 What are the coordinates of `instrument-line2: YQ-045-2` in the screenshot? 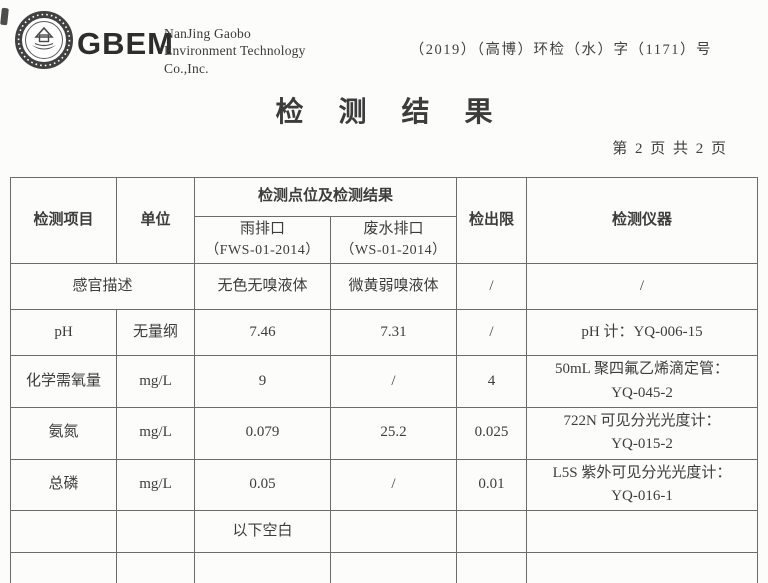 It's located at (642, 392).